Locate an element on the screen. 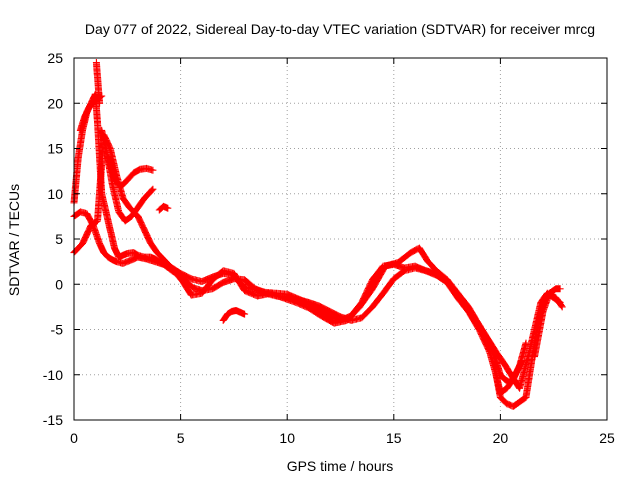 This screenshot has width=640, height=480. x-tick-label: 5 is located at coordinates (181, 438).